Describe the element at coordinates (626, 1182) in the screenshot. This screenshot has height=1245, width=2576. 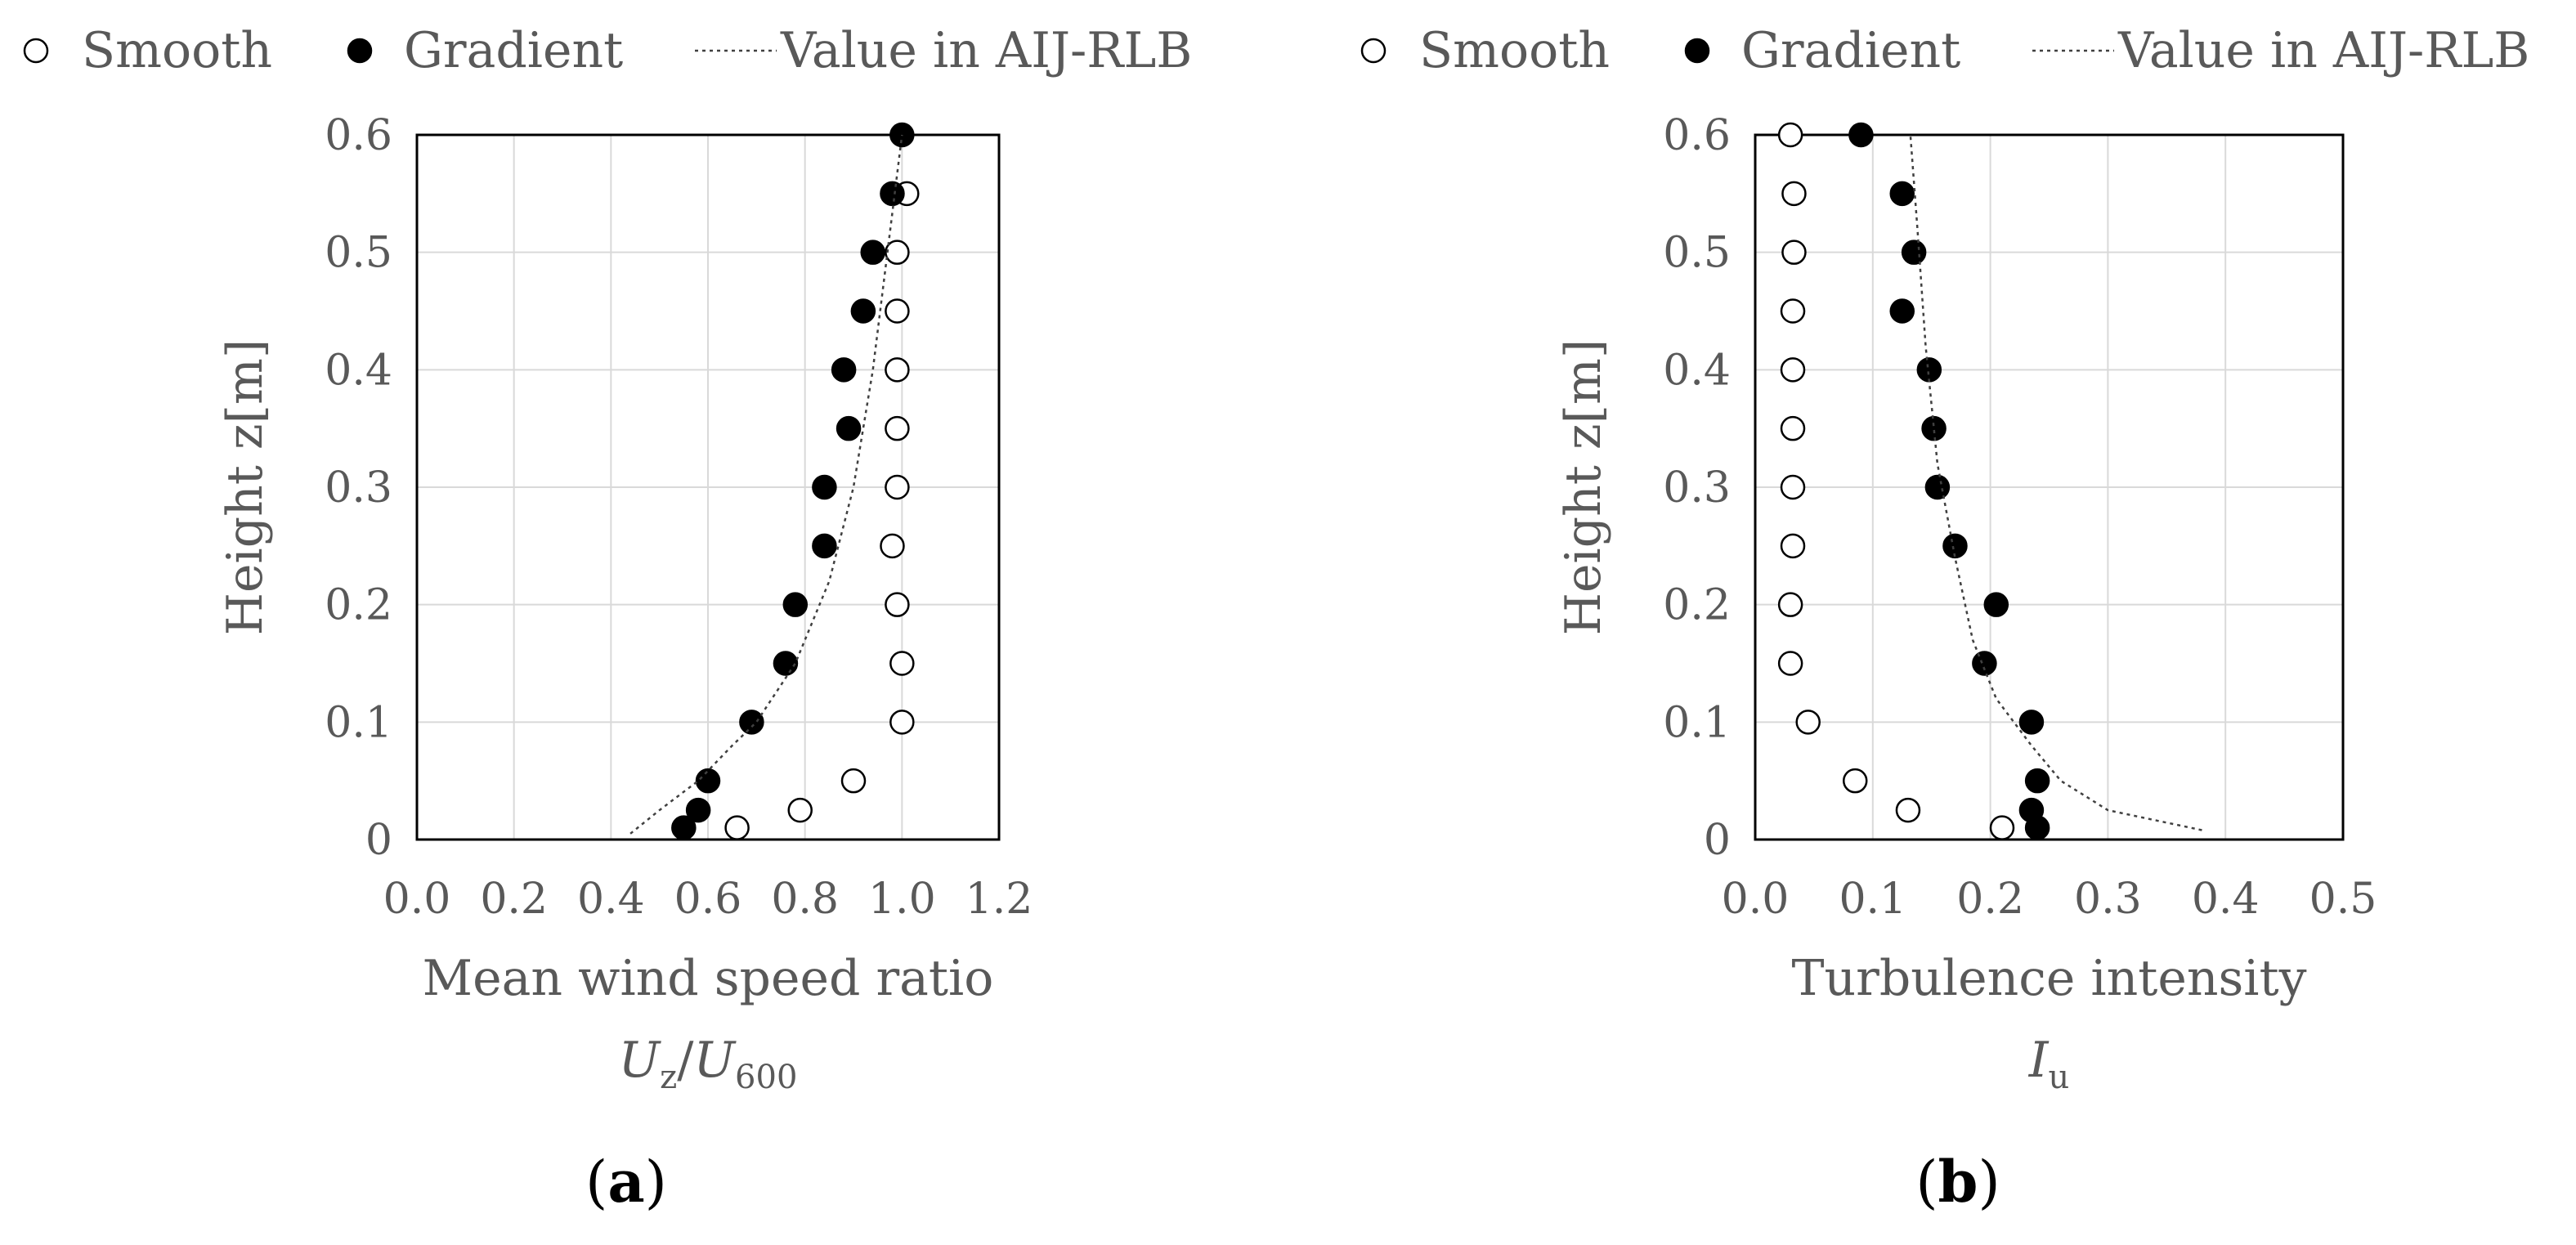
I see `panel-label: (a)` at that location.